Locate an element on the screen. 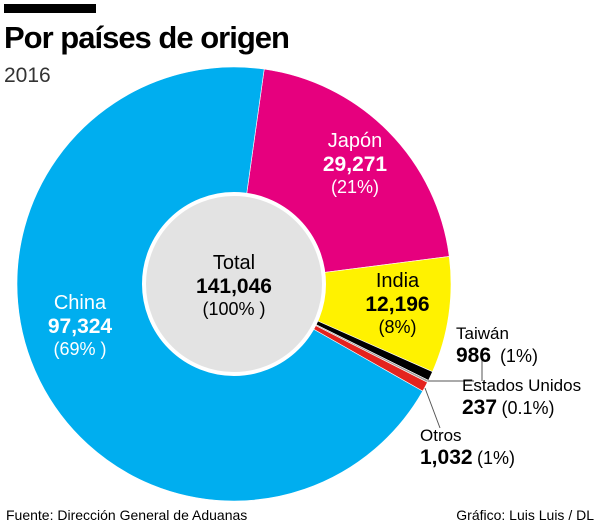 The width and height of the screenshot is (600, 529). slice-value: 12,196 is located at coordinates (397, 304).